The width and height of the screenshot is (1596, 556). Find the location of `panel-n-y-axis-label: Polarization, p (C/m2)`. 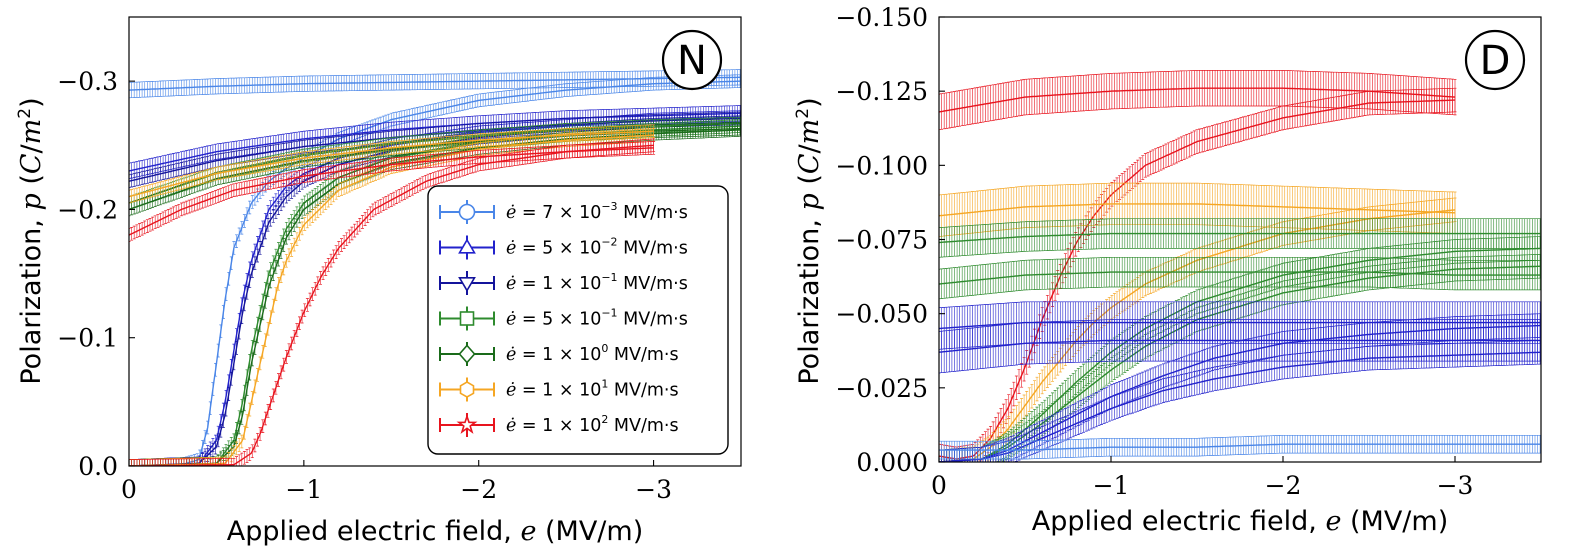

panel-n-y-axis-label: Polarization, p (C/m2) is located at coordinates (31, 240).